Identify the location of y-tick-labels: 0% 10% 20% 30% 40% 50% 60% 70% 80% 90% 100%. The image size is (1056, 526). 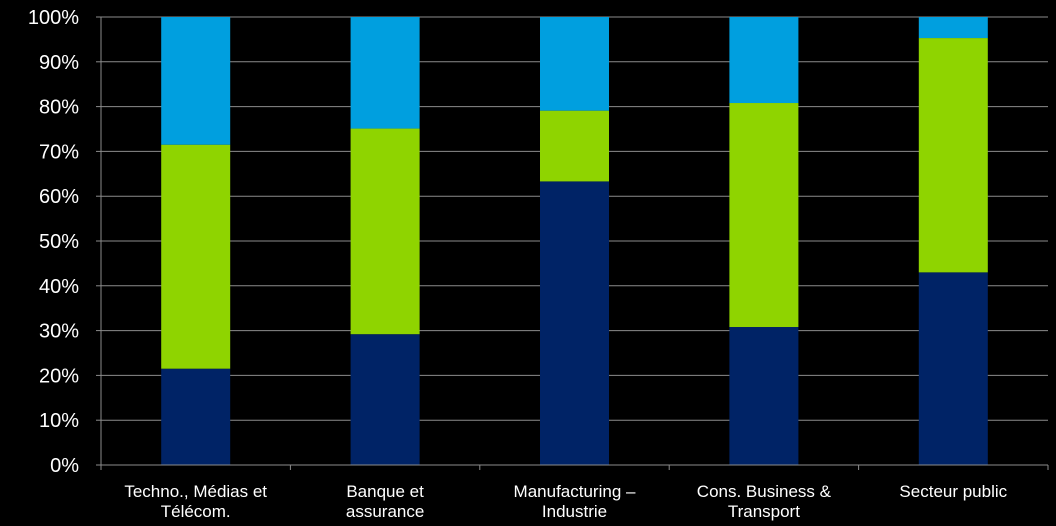
(53, 242).